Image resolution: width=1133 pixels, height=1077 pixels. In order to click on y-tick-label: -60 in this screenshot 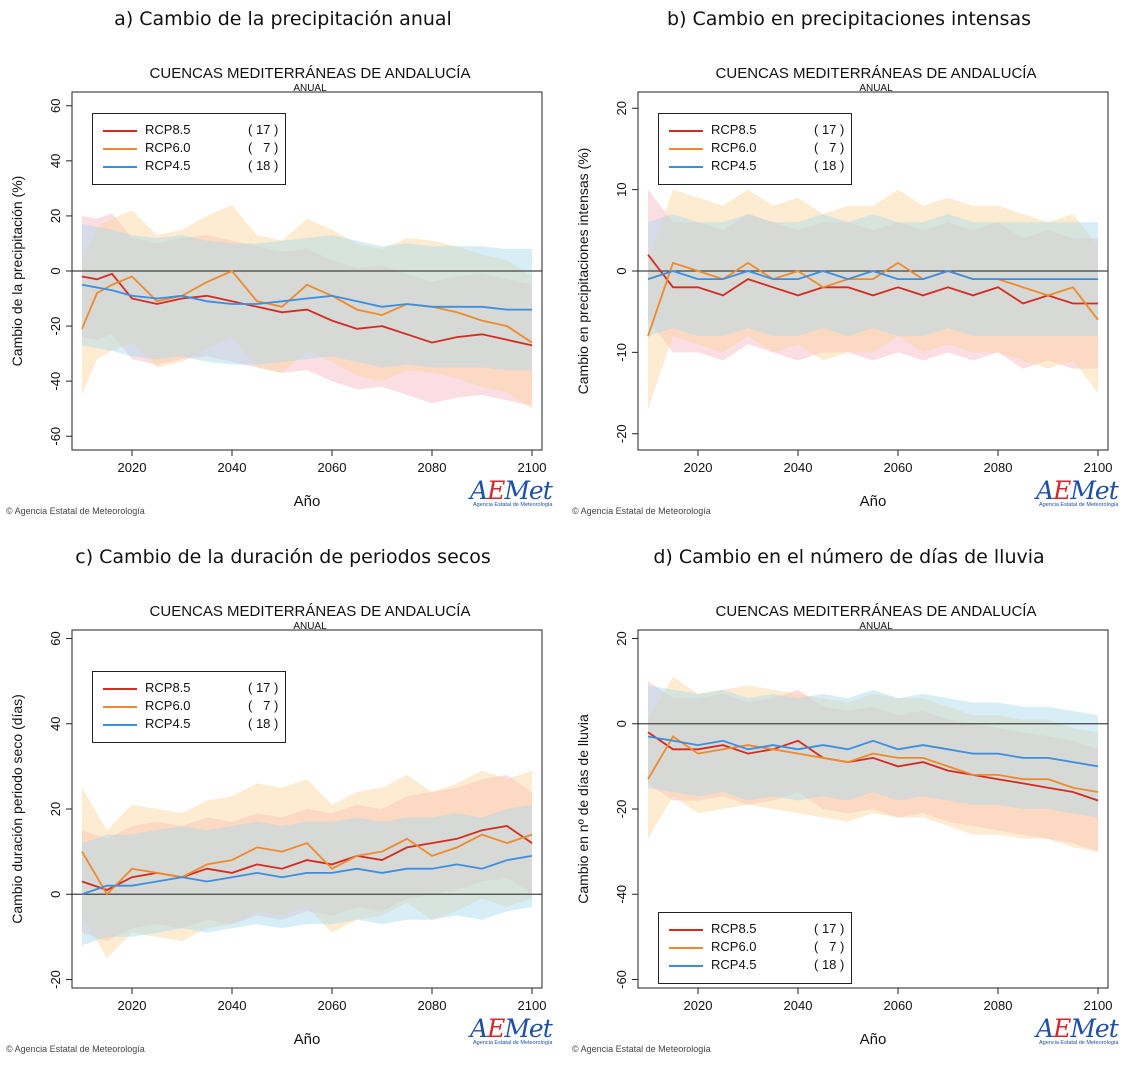, I will do `click(55, 436)`.